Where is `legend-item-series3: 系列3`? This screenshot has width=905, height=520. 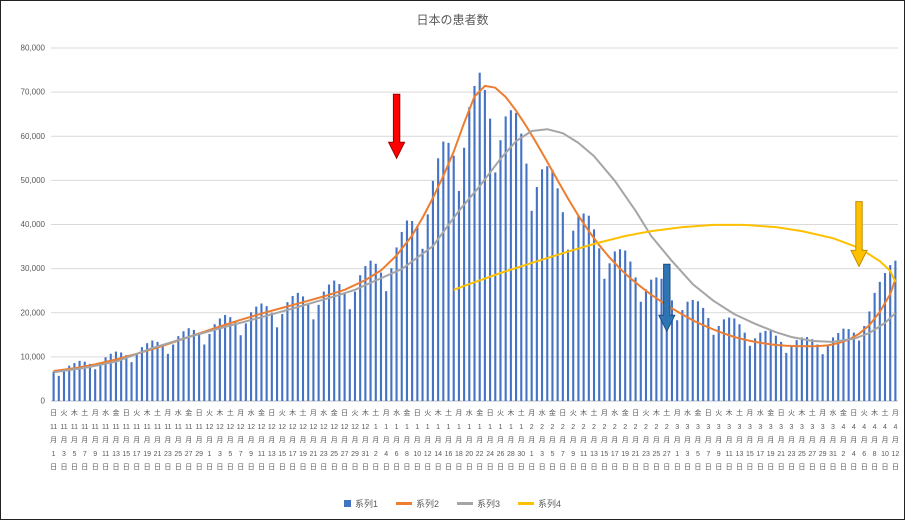 legend-item-series3: 系列3 is located at coordinates (478, 503).